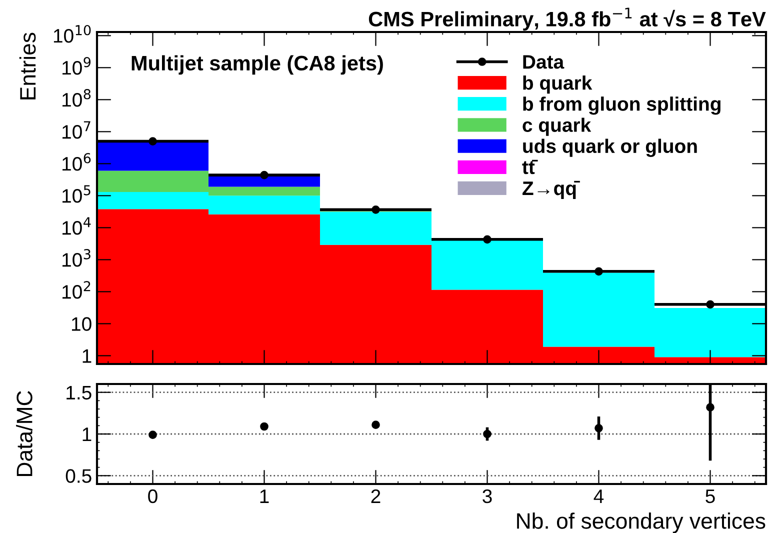 The height and width of the screenshot is (533, 777). I want to click on chart-title: CMS Preliminary, 19.8 fb$^{−1}$ at √s = 8 TeV, so click(567, 19).